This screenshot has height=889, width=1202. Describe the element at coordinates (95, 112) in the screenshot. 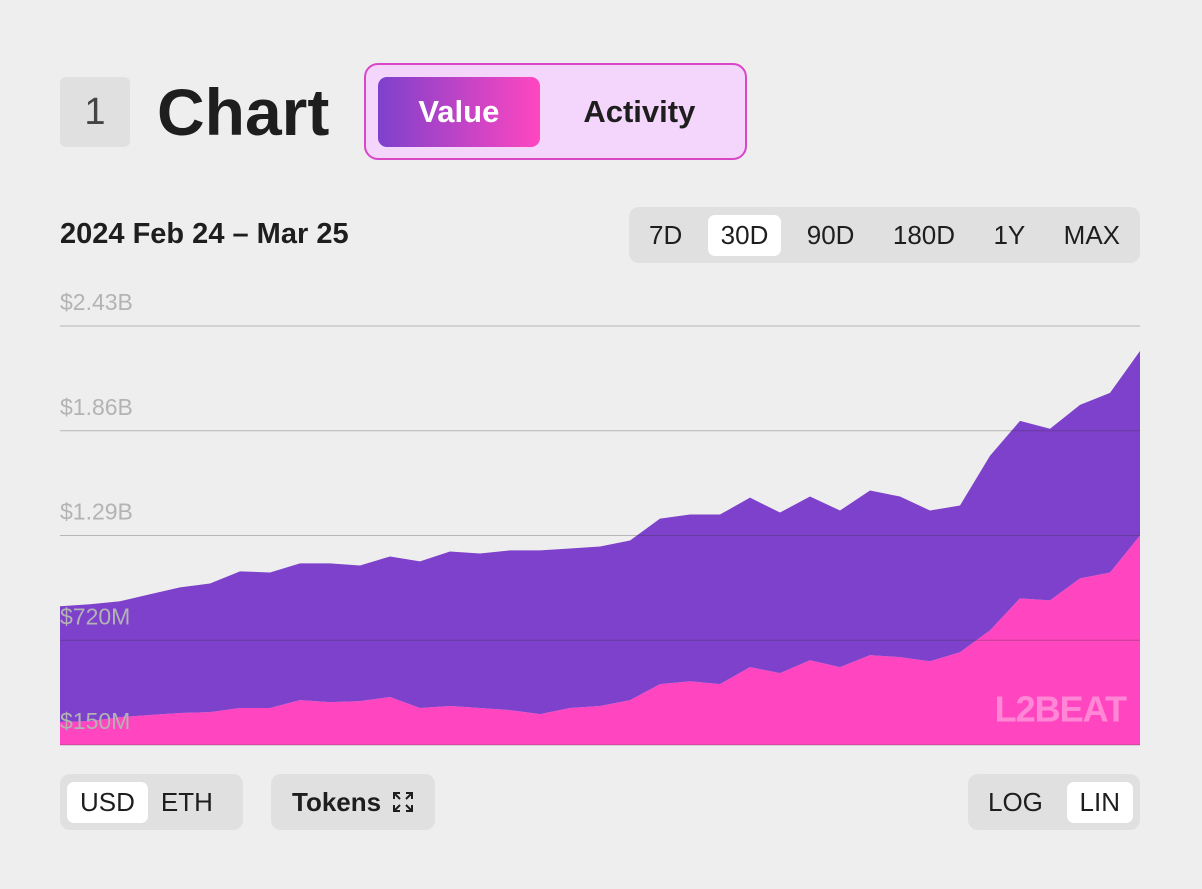

I see `section-number: 1` at that location.